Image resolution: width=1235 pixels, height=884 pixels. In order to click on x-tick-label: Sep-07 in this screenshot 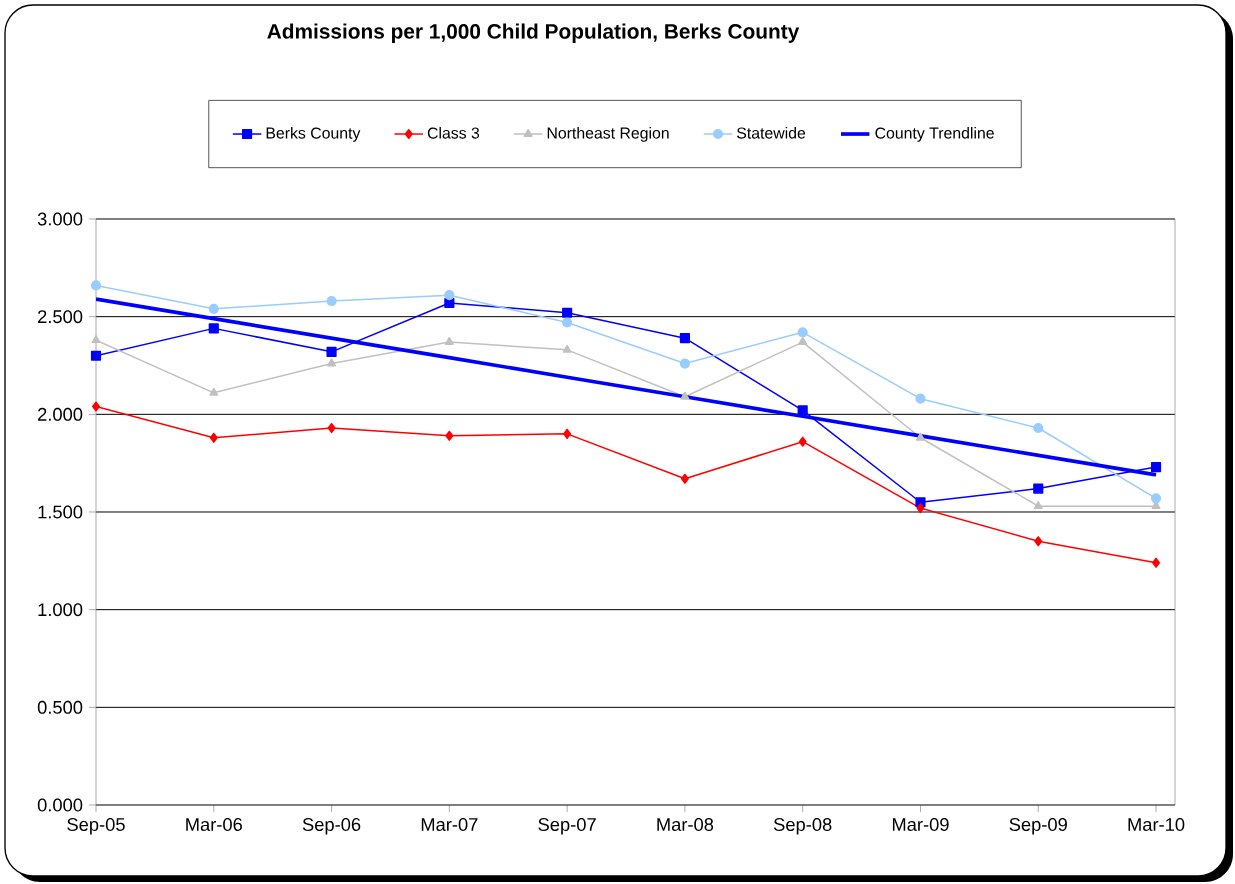, I will do `click(567, 826)`.